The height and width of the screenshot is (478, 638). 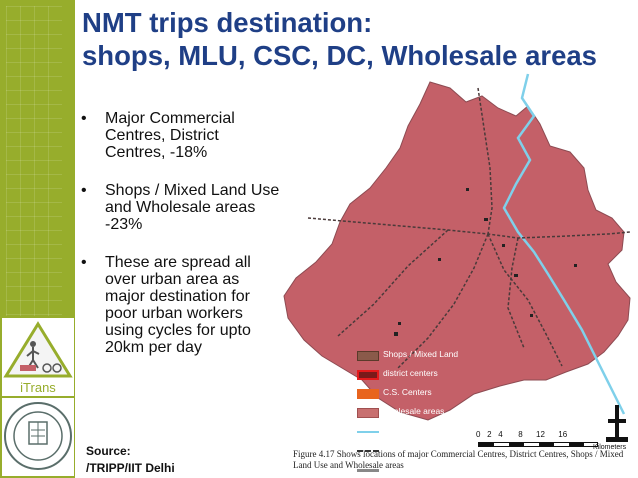 I want to click on itrans-logo-text: iTrans, so click(x=38, y=387).